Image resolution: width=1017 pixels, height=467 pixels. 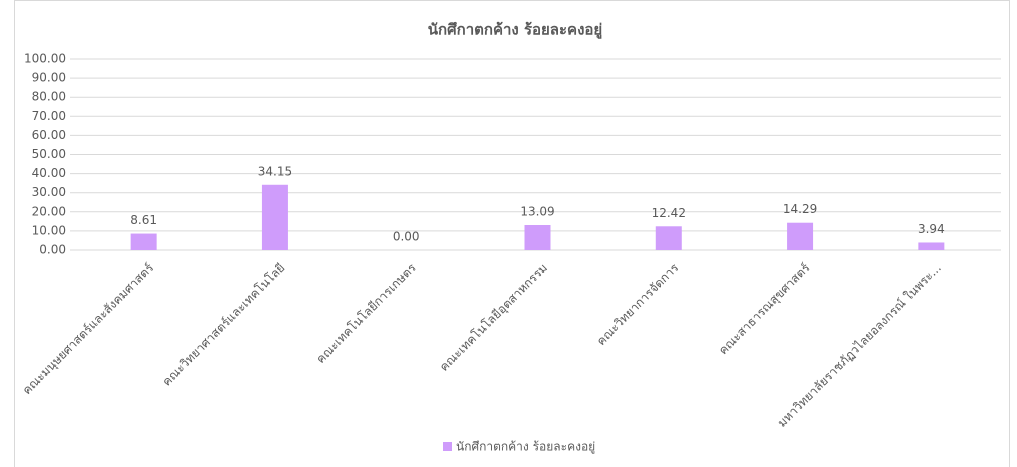 What do you see at coordinates (49, 192) in the screenshot?
I see `y-tick-label: 30.00` at bounding box center [49, 192].